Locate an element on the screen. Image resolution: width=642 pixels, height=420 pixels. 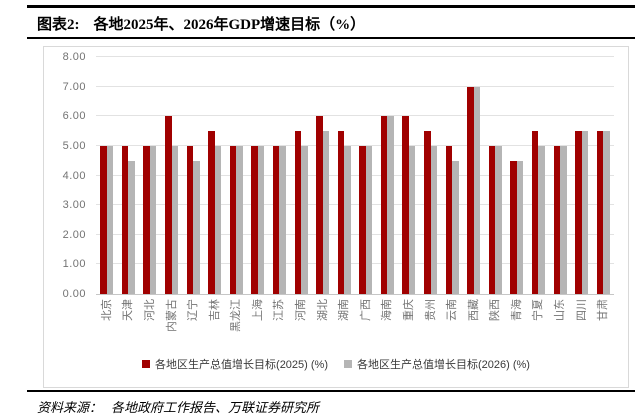
bar-2025-广西 is located at coordinates (362, 219).